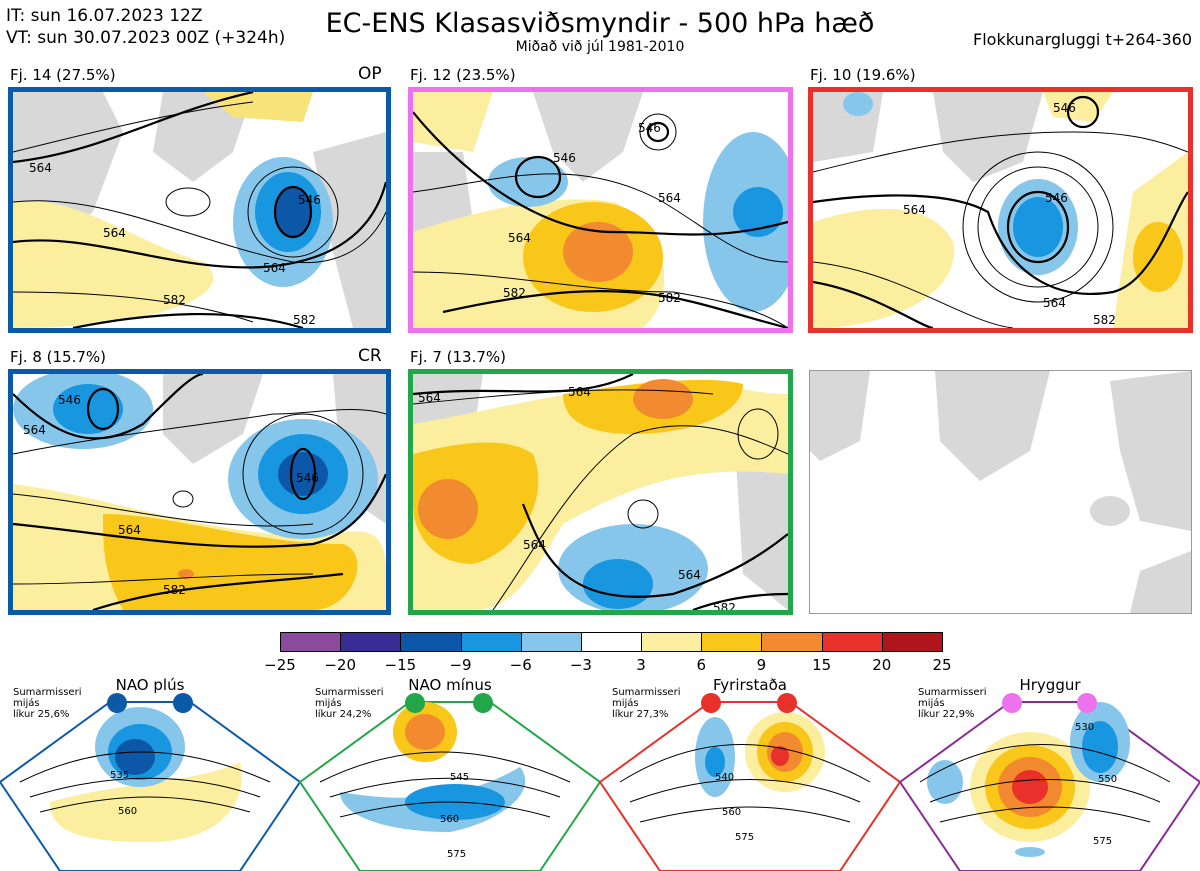  Describe the element at coordinates (822, 665) in the screenshot. I see `colorbar-tick-label: 15` at that location.